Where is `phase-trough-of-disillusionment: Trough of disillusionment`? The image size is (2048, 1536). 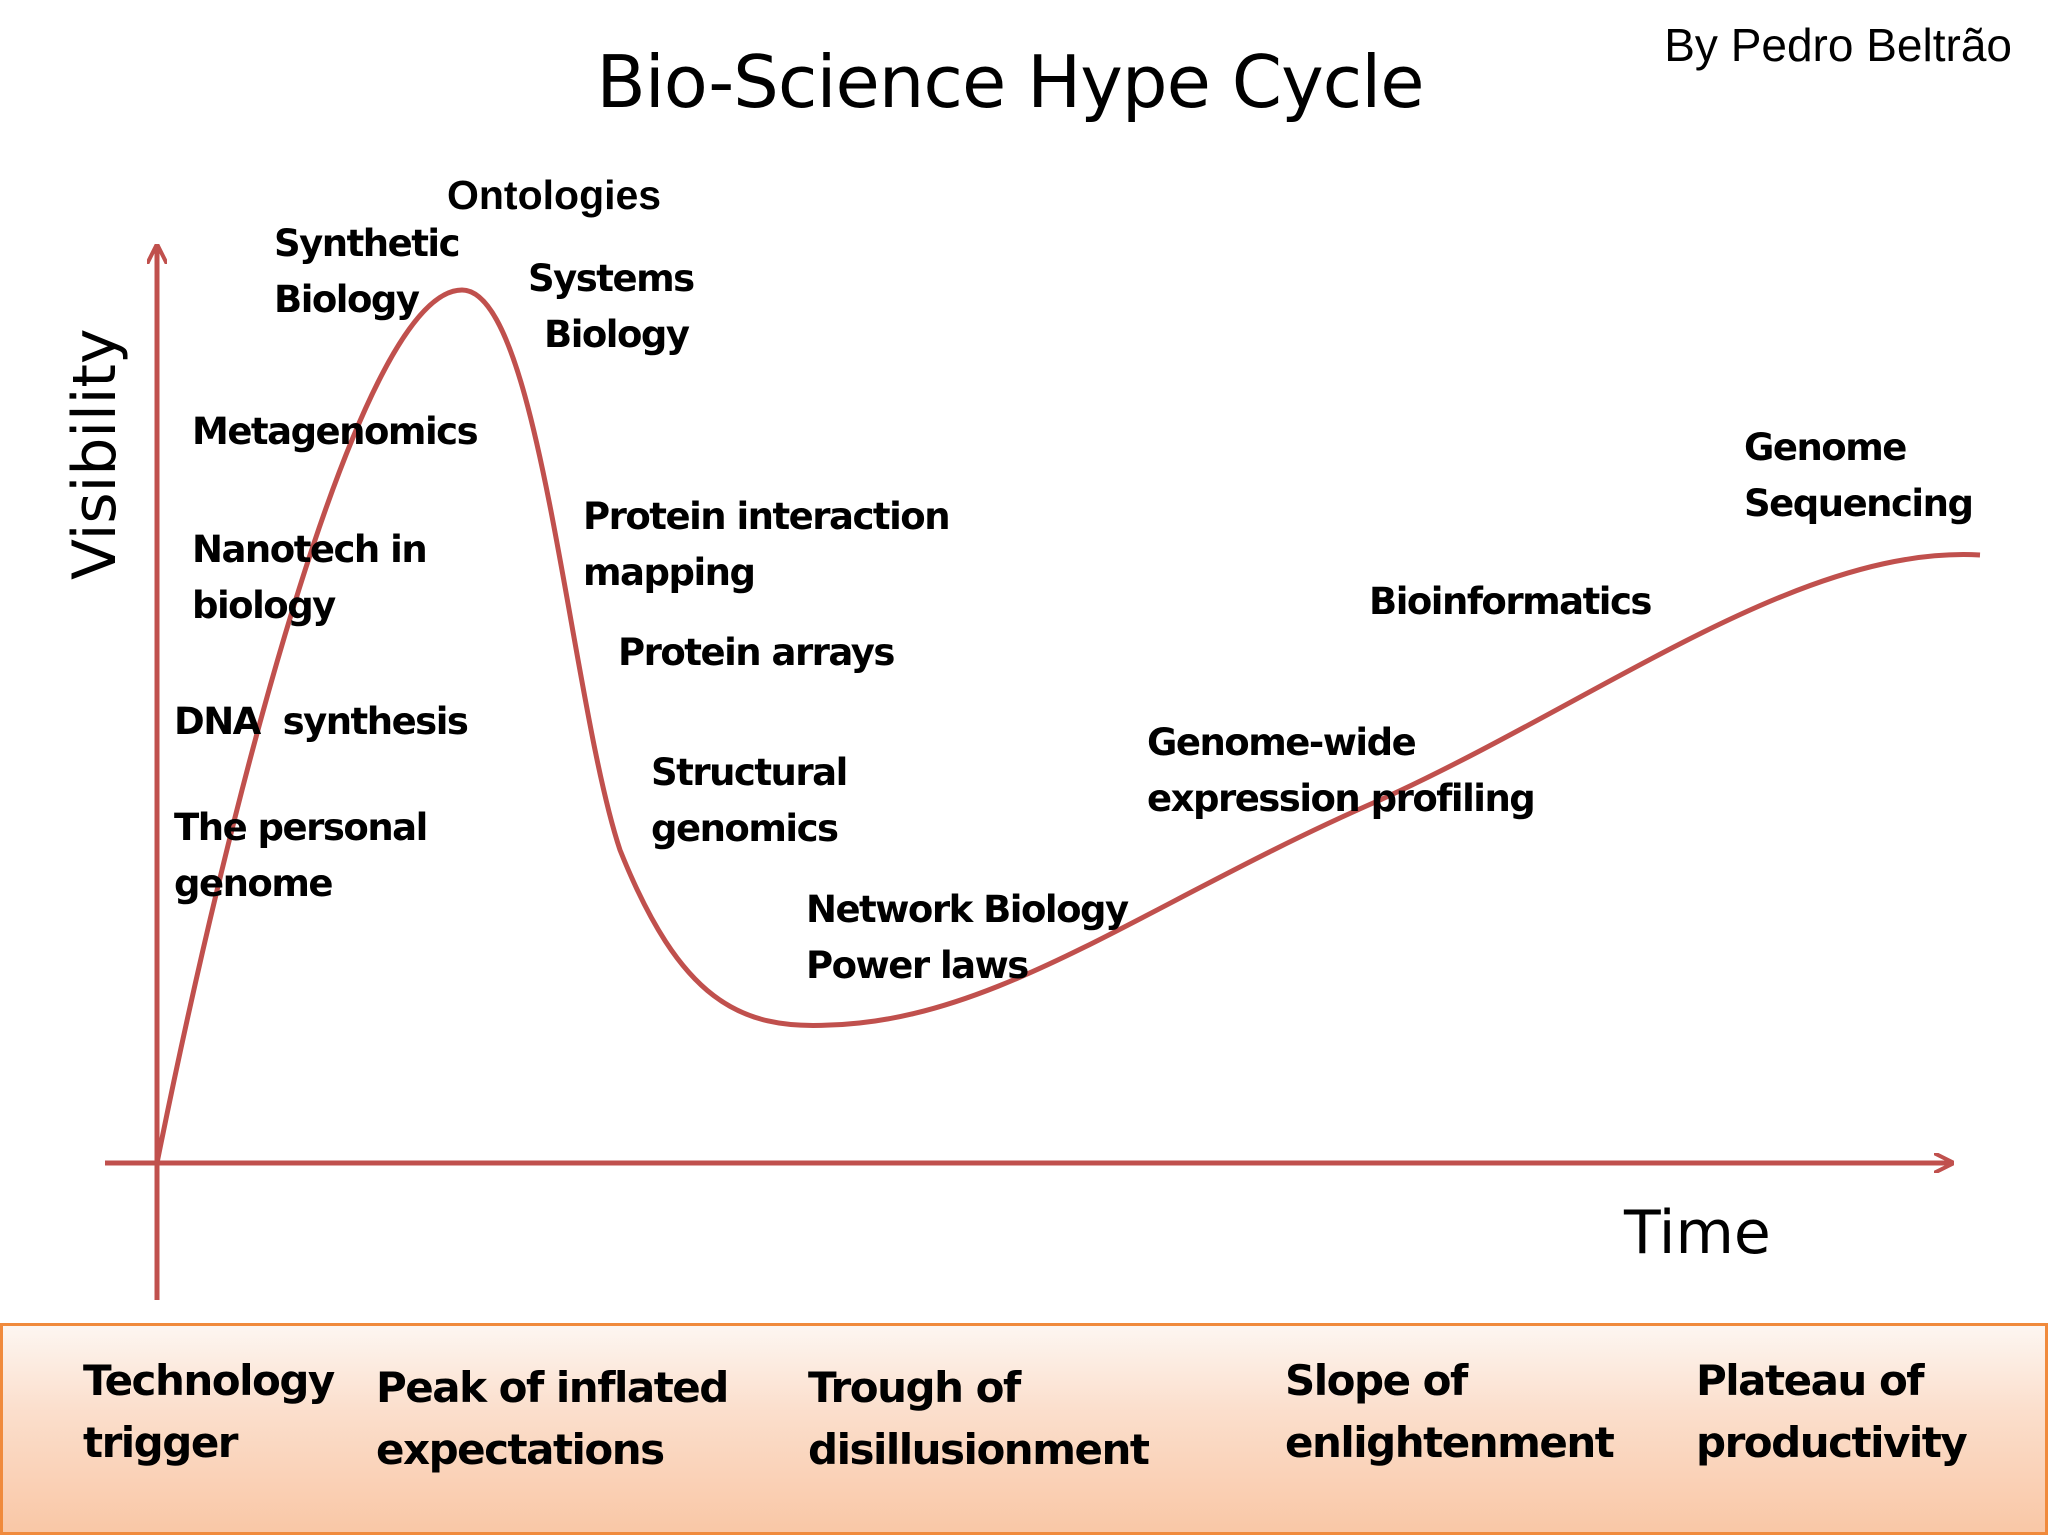
phase-trough-of-disillusionment: Trough of disillusionment is located at coordinates (979, 1418).